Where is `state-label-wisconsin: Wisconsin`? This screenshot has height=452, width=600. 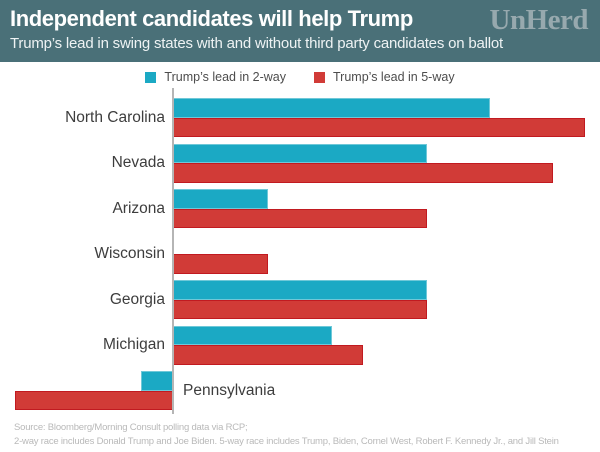 state-label-wisconsin: Wisconsin is located at coordinates (129, 253).